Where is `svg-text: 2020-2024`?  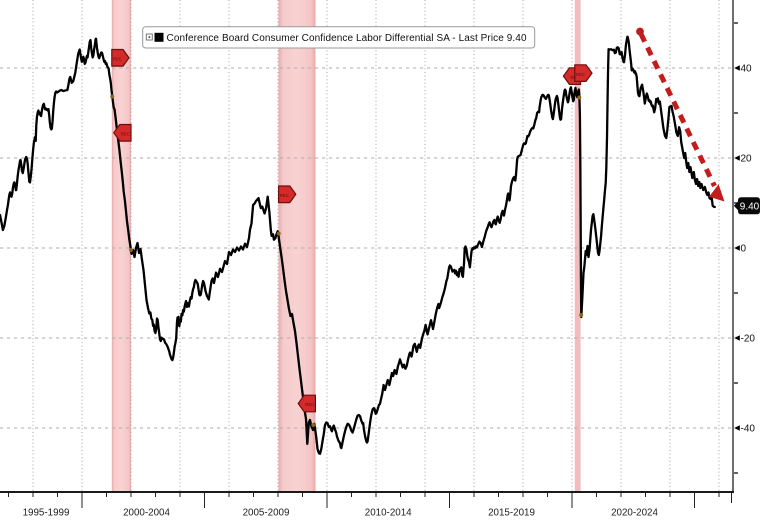 svg-text: 2020-2024 is located at coordinates (634, 513).